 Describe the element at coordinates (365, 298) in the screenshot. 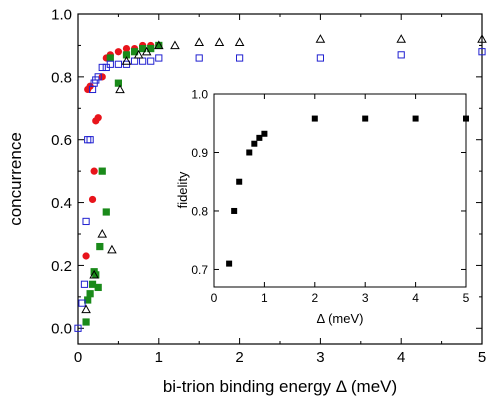

I see `inset-x-tick-label: 3` at that location.